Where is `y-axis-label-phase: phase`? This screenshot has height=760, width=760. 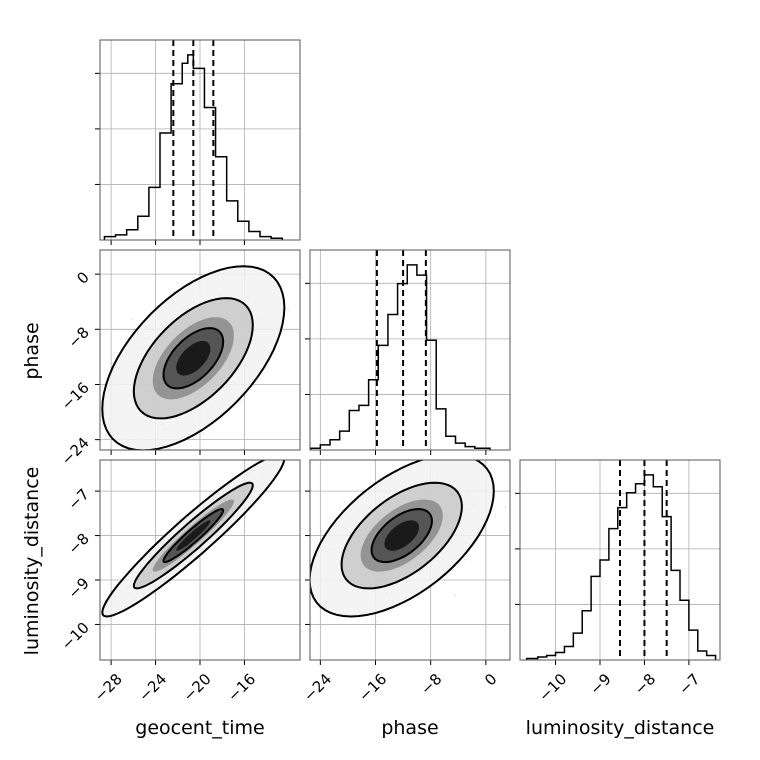
y-axis-label-phase: phase is located at coordinates (32, 350).